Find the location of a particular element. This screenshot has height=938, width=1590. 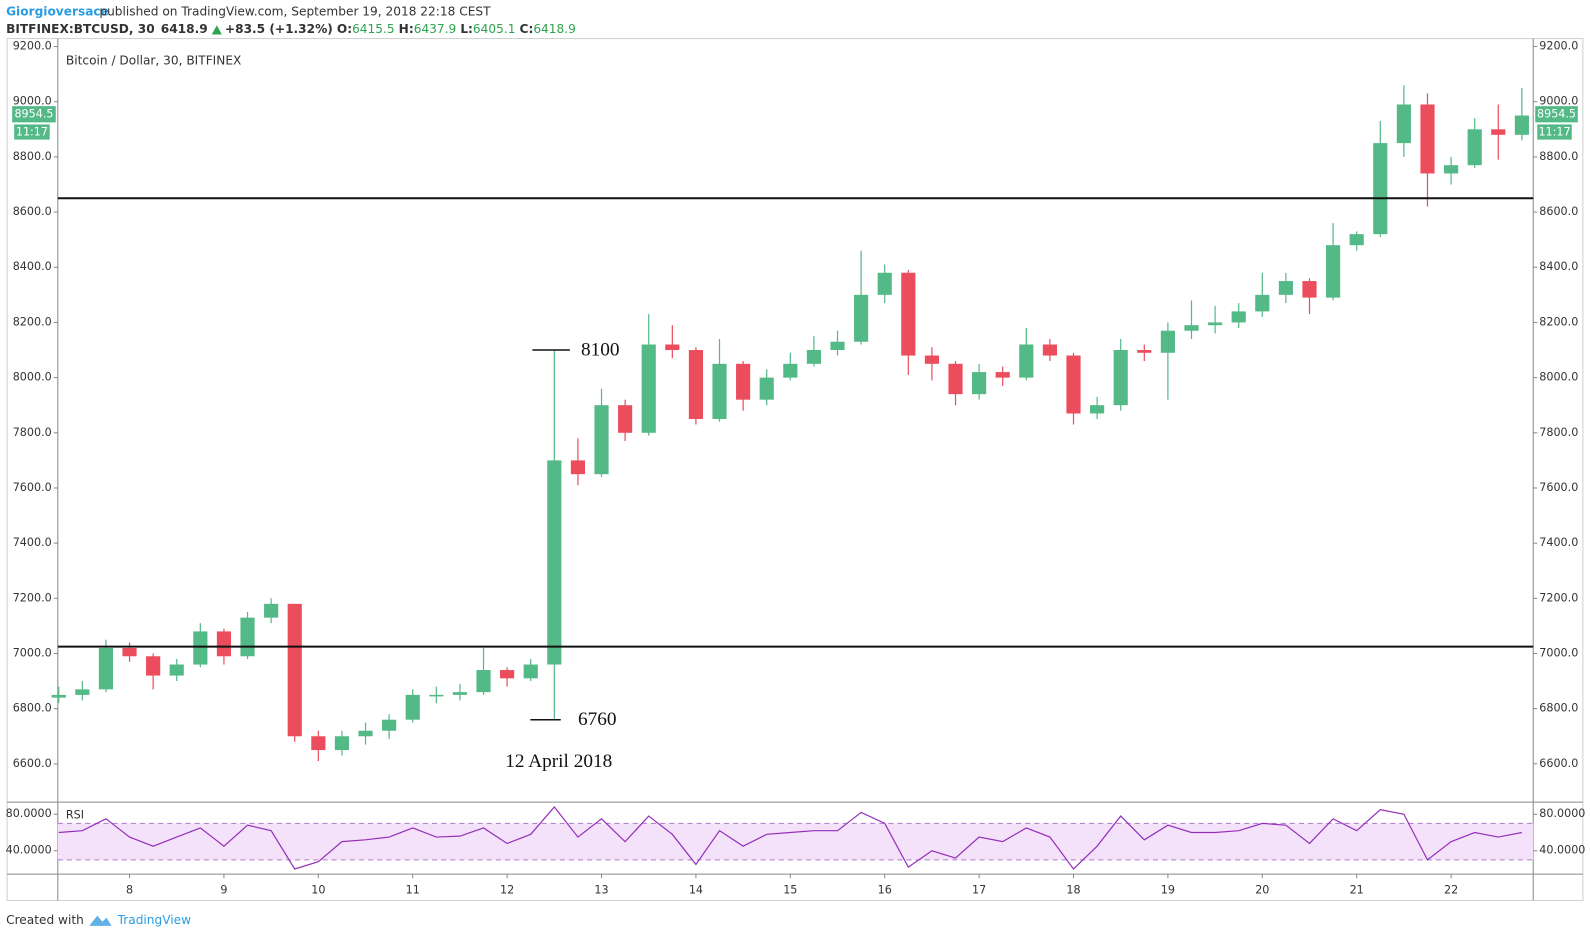

x-tick-label: 11 is located at coordinates (413, 889).